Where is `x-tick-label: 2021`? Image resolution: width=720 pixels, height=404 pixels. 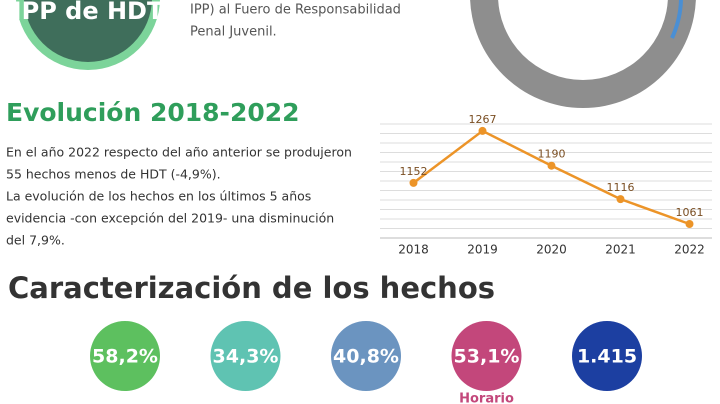 x-tick-label: 2021 is located at coordinates (620, 250).